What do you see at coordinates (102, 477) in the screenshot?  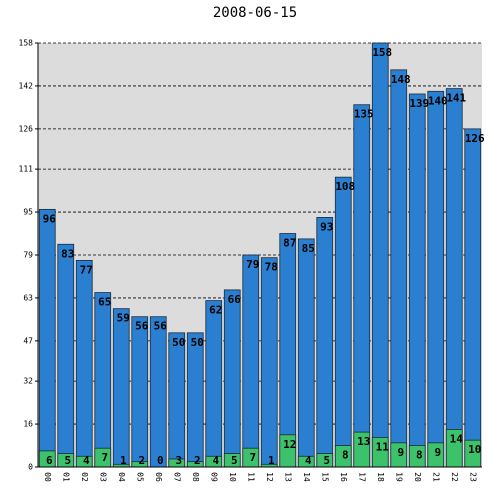 I see `x-tick-label: 03` at bounding box center [102, 477].